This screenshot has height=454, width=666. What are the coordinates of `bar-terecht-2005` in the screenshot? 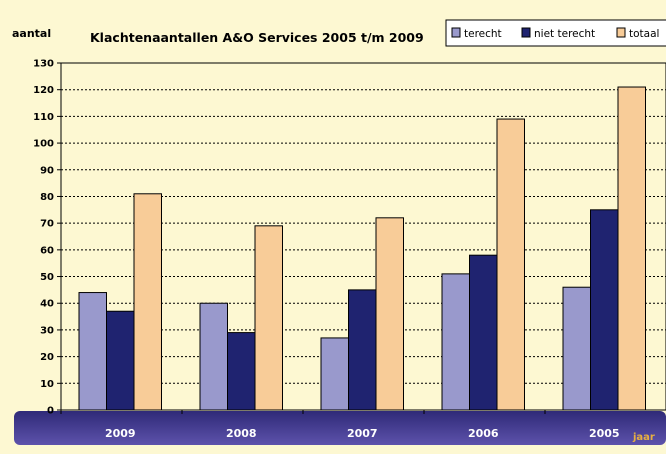 It's located at (576, 348).